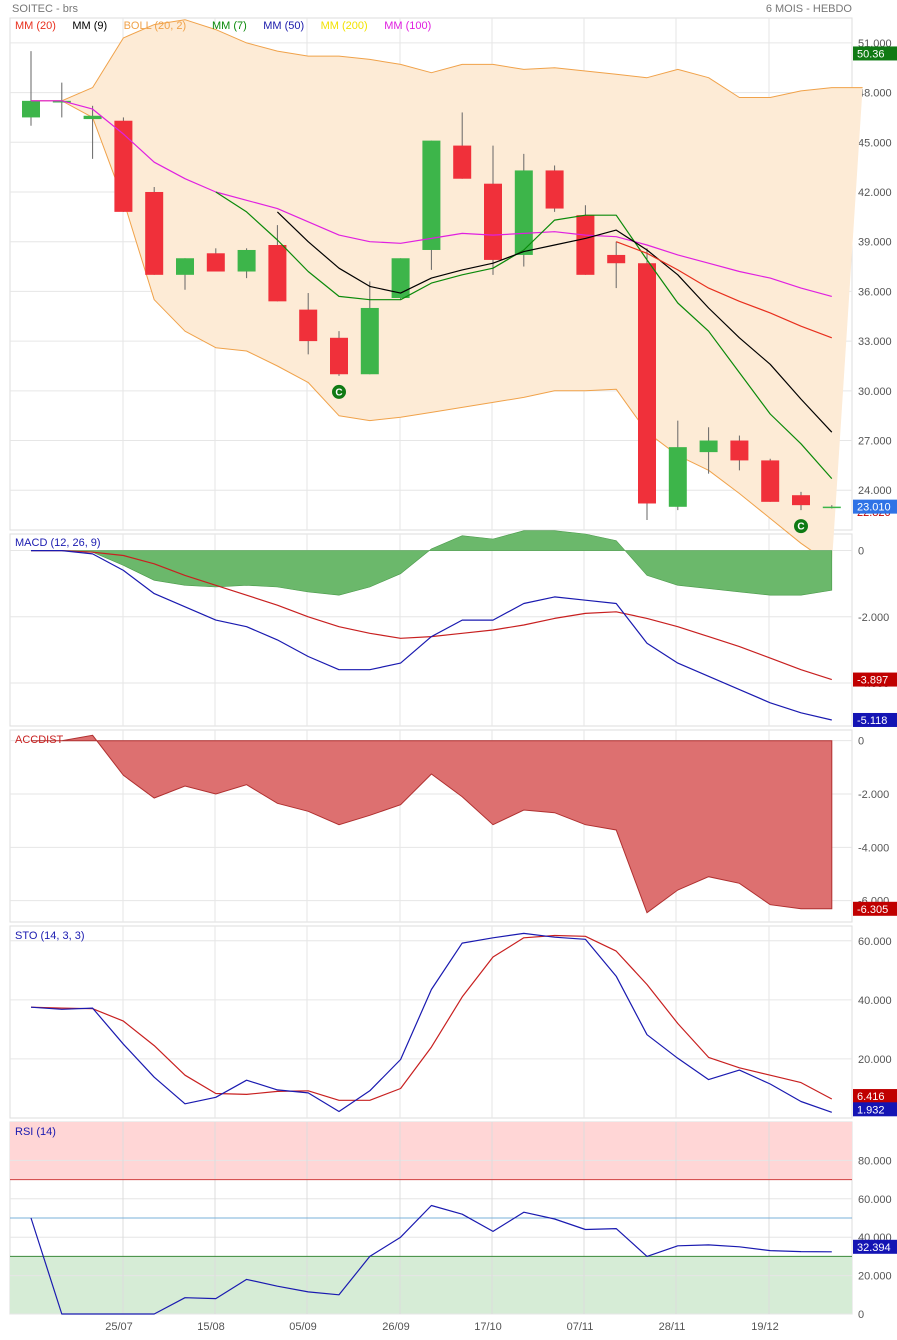 The height and width of the screenshot is (1340, 897). I want to click on macd-tick-label: -2.000, so click(873, 618).